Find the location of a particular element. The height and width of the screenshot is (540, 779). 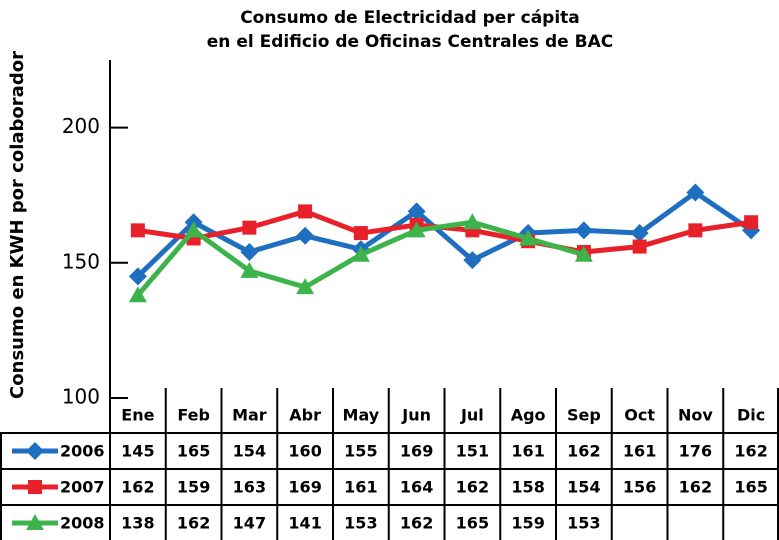

series-line is located at coordinates (444, 234).